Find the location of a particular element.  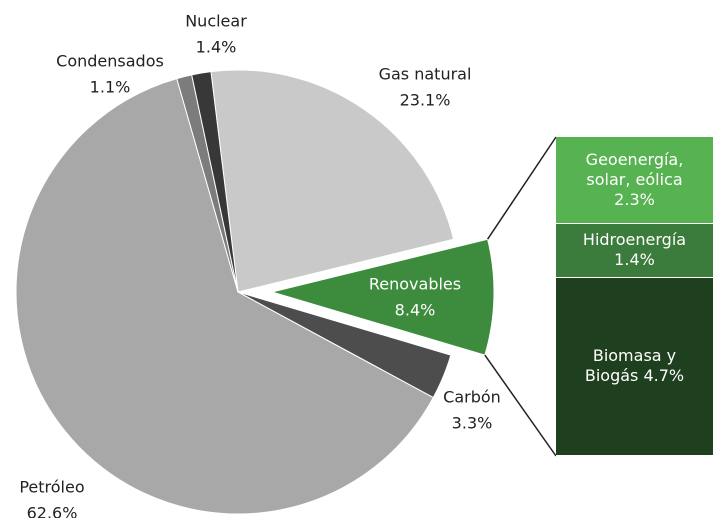

bar-segment: Biomasa y Biogás 4.7% is located at coordinates (634, 366).